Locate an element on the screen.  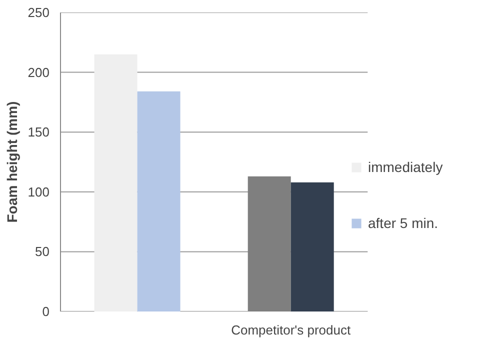
y-axis-title: Foam height (mm) is located at coordinates (12, 162).